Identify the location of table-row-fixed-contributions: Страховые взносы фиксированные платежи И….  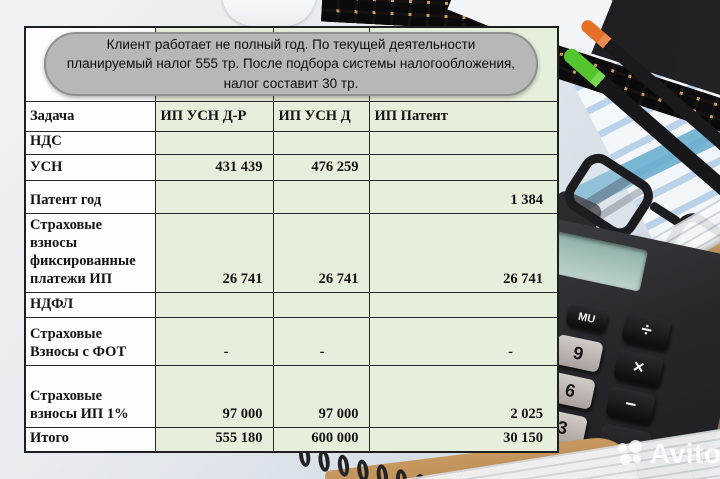
(291, 252).